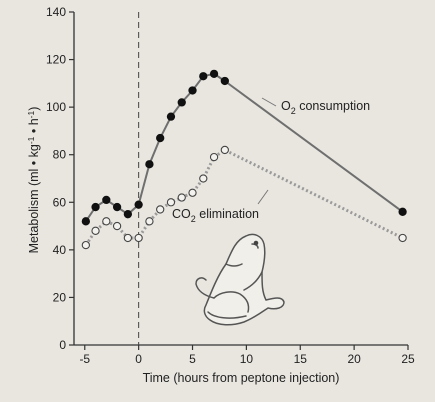 Image resolution: width=435 pixels, height=402 pixels. I want to click on y-tick-label: 40, so click(60, 250).